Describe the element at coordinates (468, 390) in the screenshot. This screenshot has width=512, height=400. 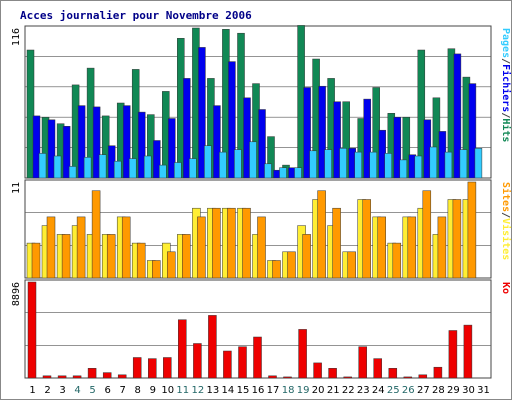
I see `x-tick-label: 30` at that location.